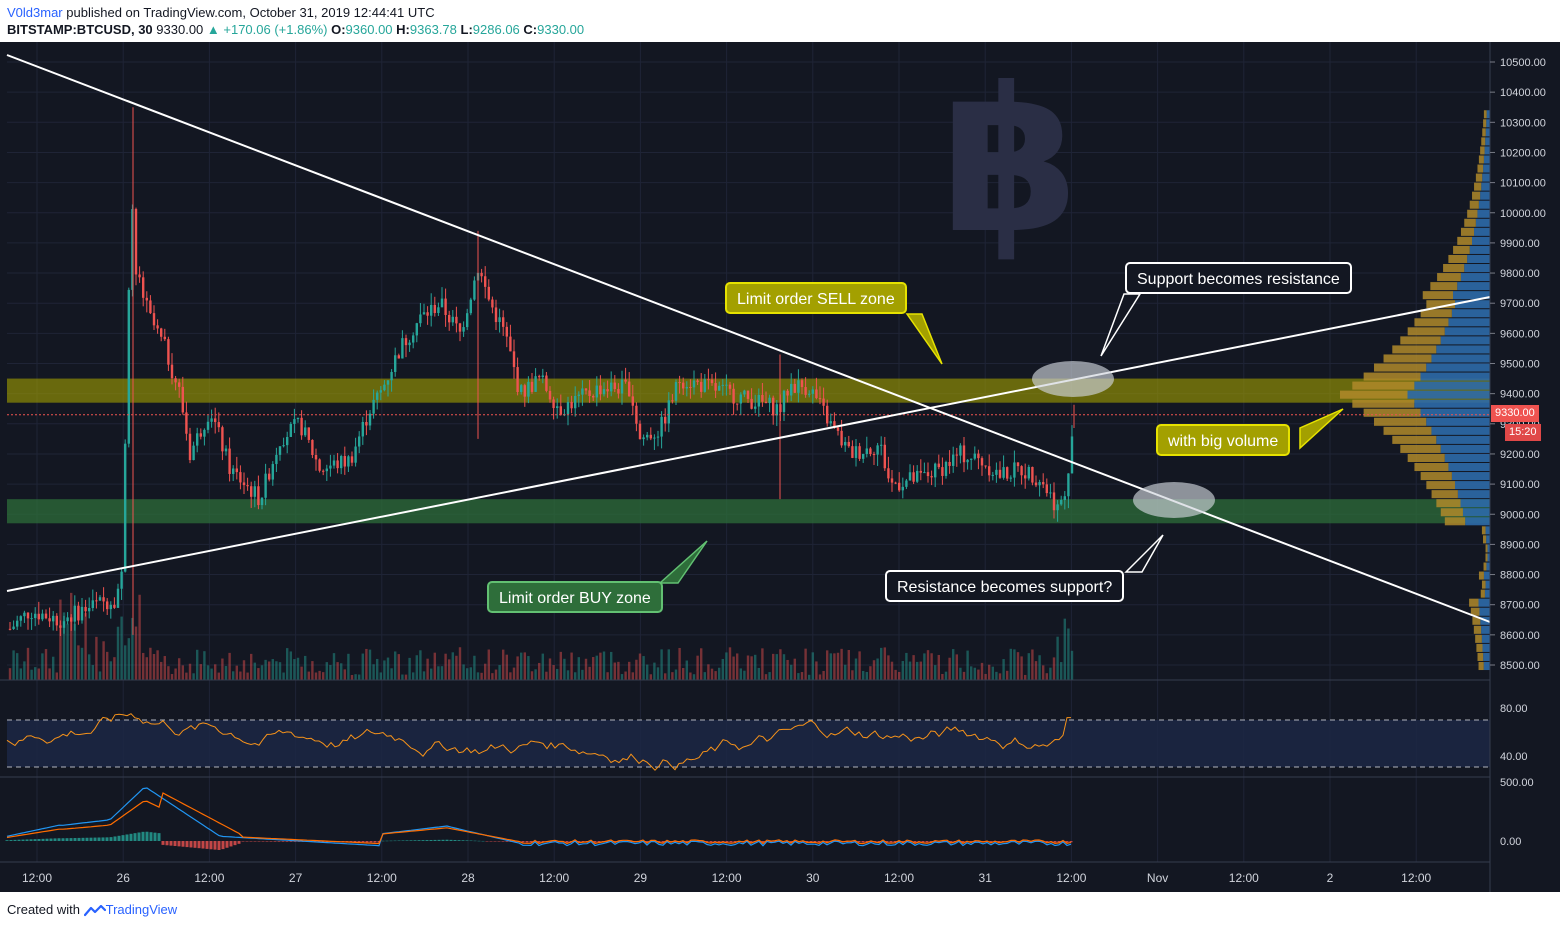 This screenshot has height=927, width=1560. What do you see at coordinates (1520, 485) in the screenshot?
I see `price-tick-label: 9100.00` at bounding box center [1520, 485].